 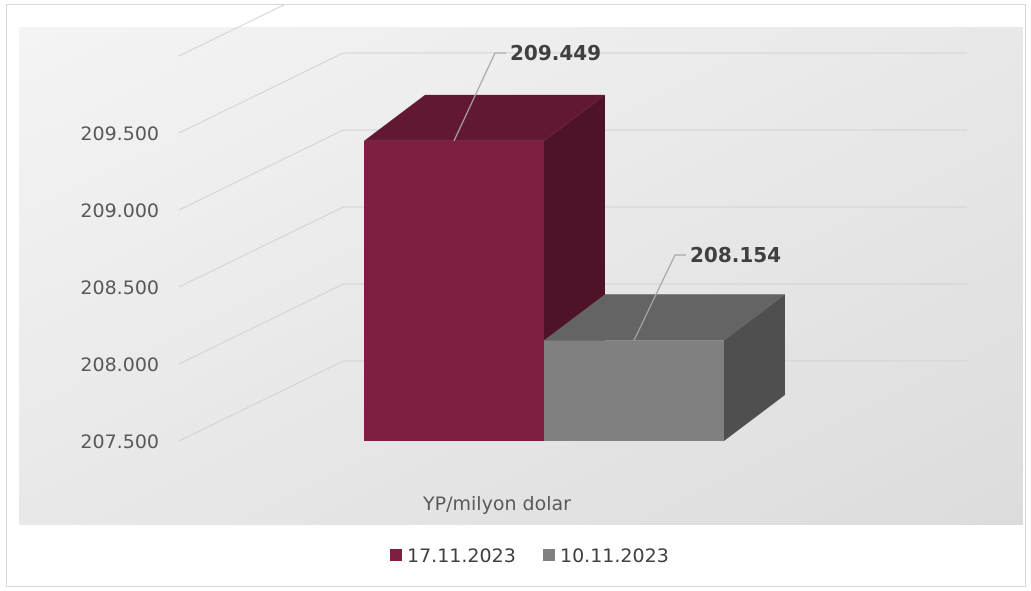 I want to click on legend-label: 17.11.2023, so click(x=461, y=556).